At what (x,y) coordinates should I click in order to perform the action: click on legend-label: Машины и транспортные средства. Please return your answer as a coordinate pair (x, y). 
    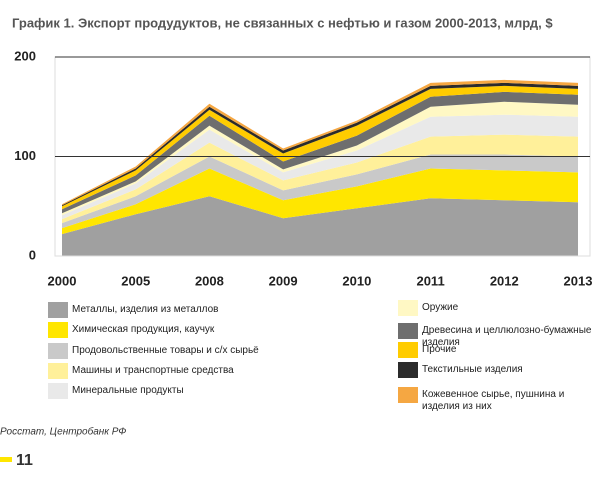
    Looking at the image, I should click on (153, 370).